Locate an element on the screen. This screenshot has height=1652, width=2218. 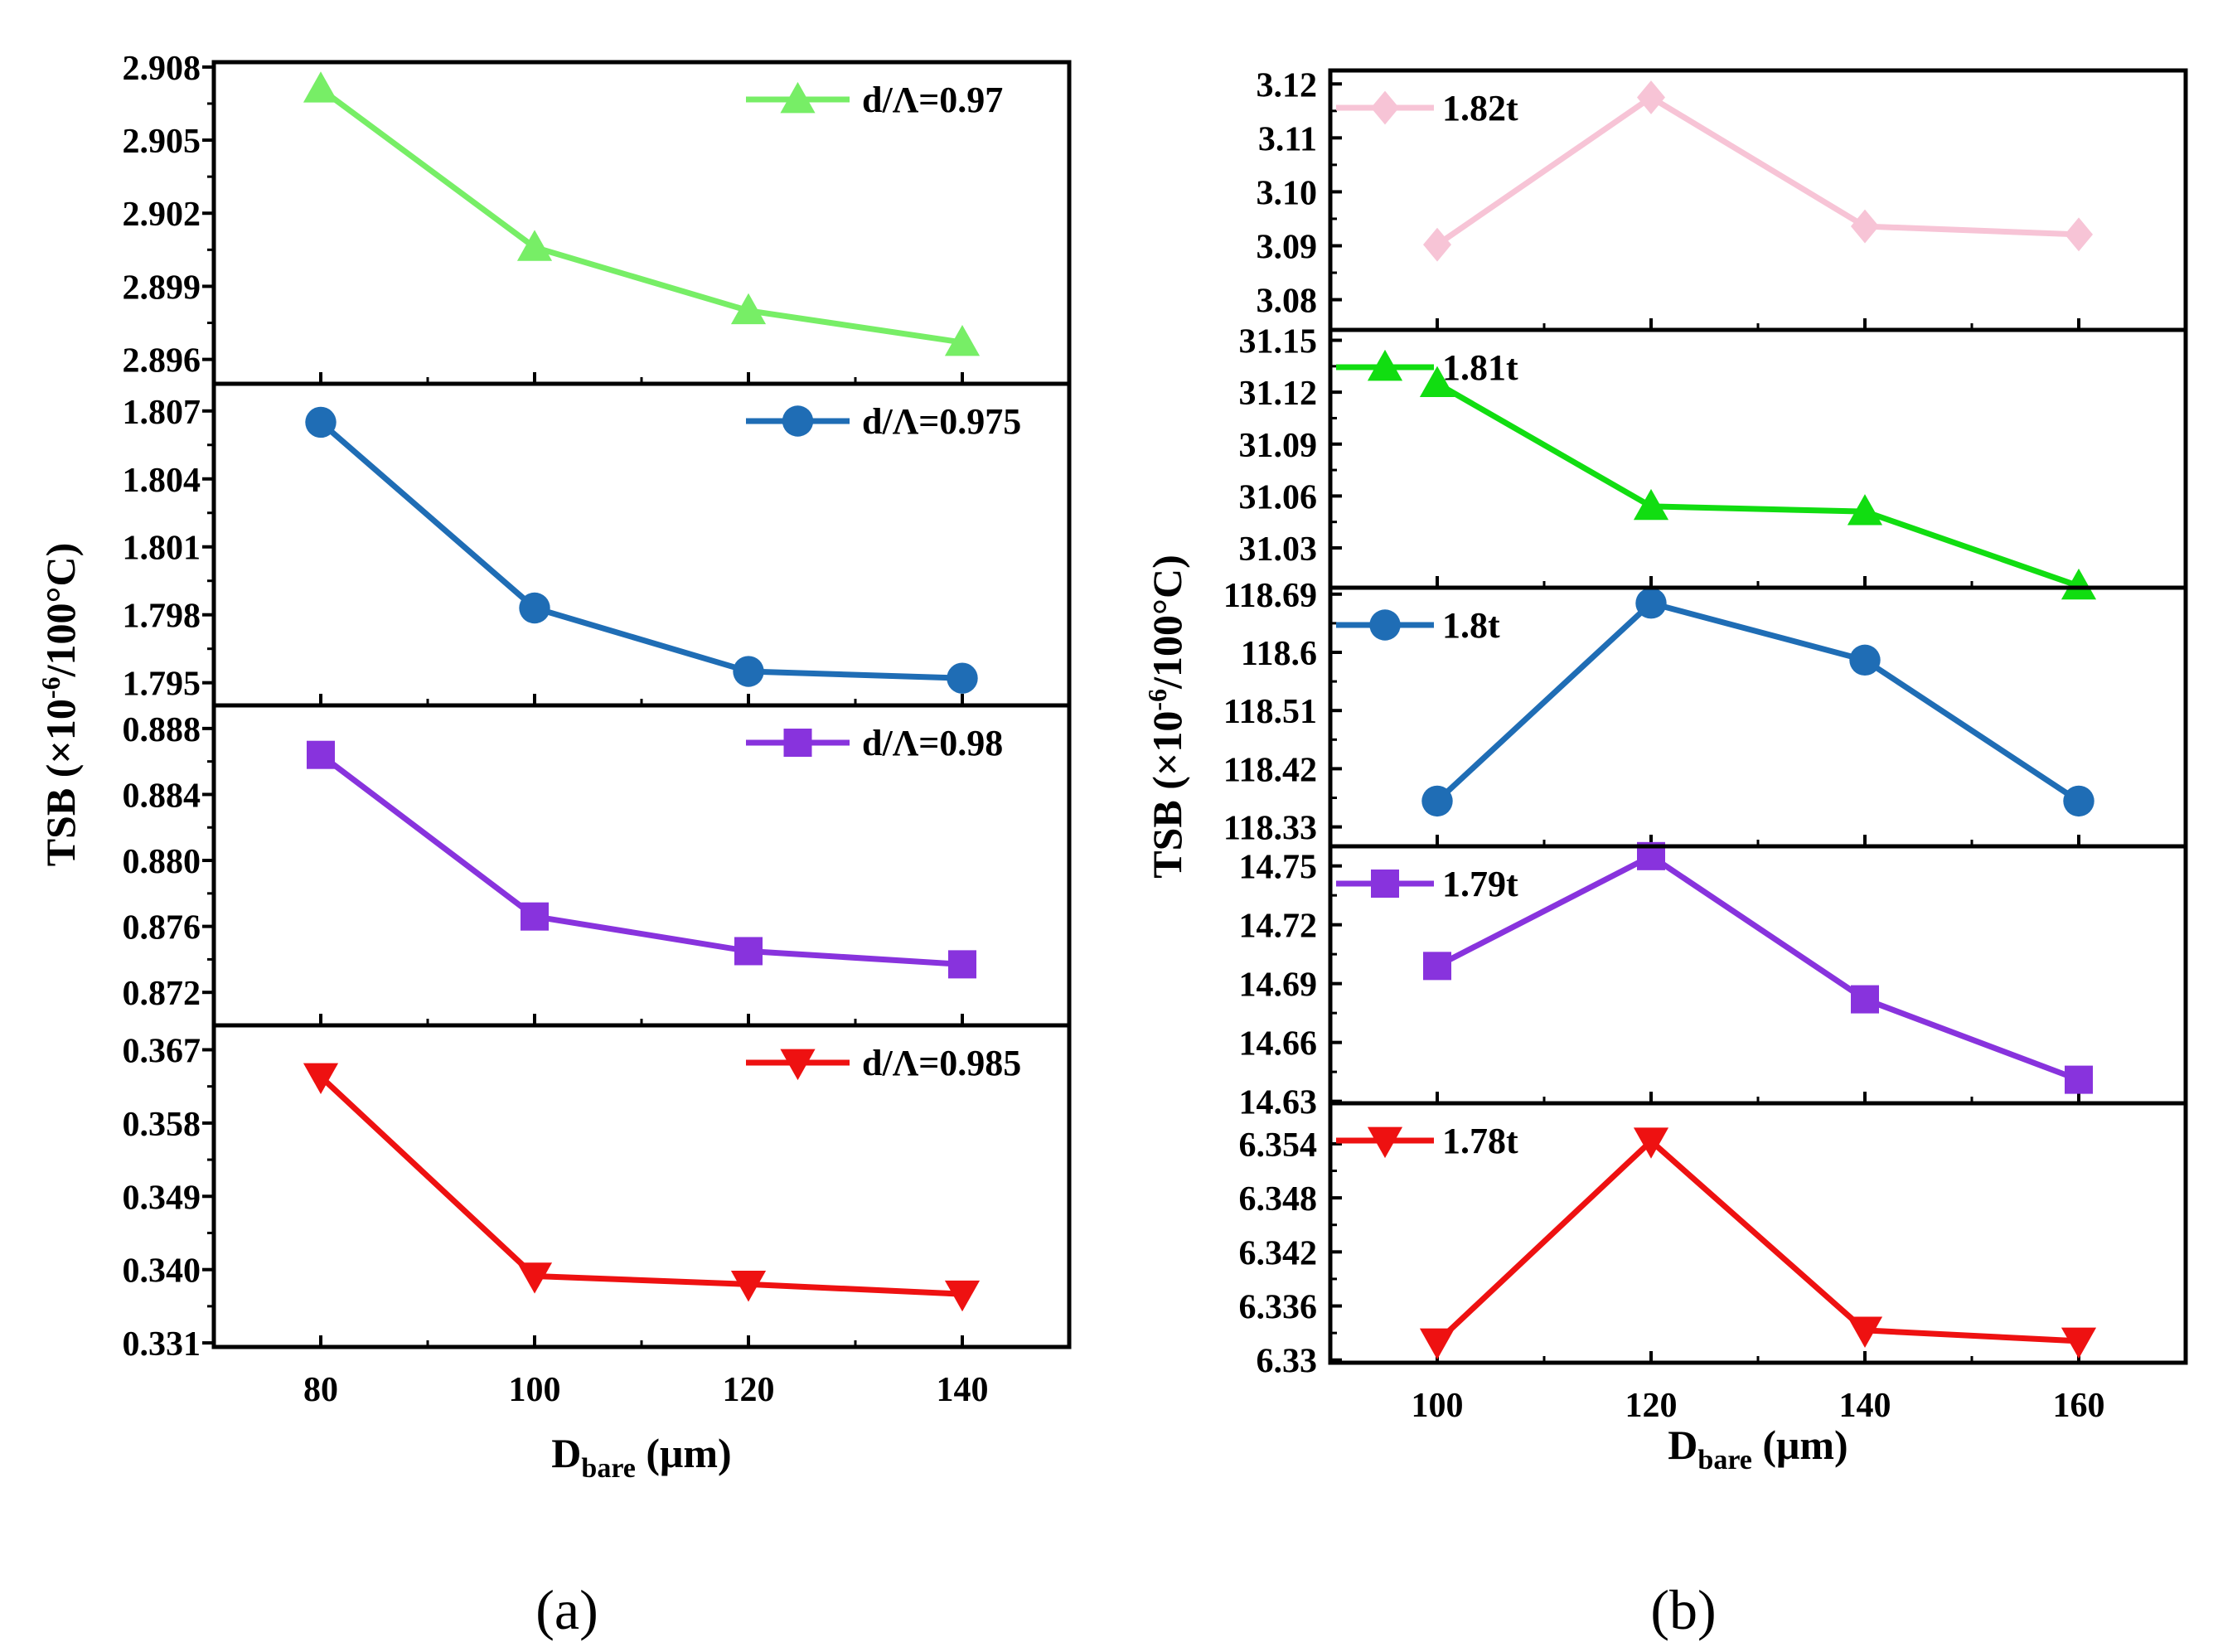
y-tick-label: 1.807 is located at coordinates (162, 413).